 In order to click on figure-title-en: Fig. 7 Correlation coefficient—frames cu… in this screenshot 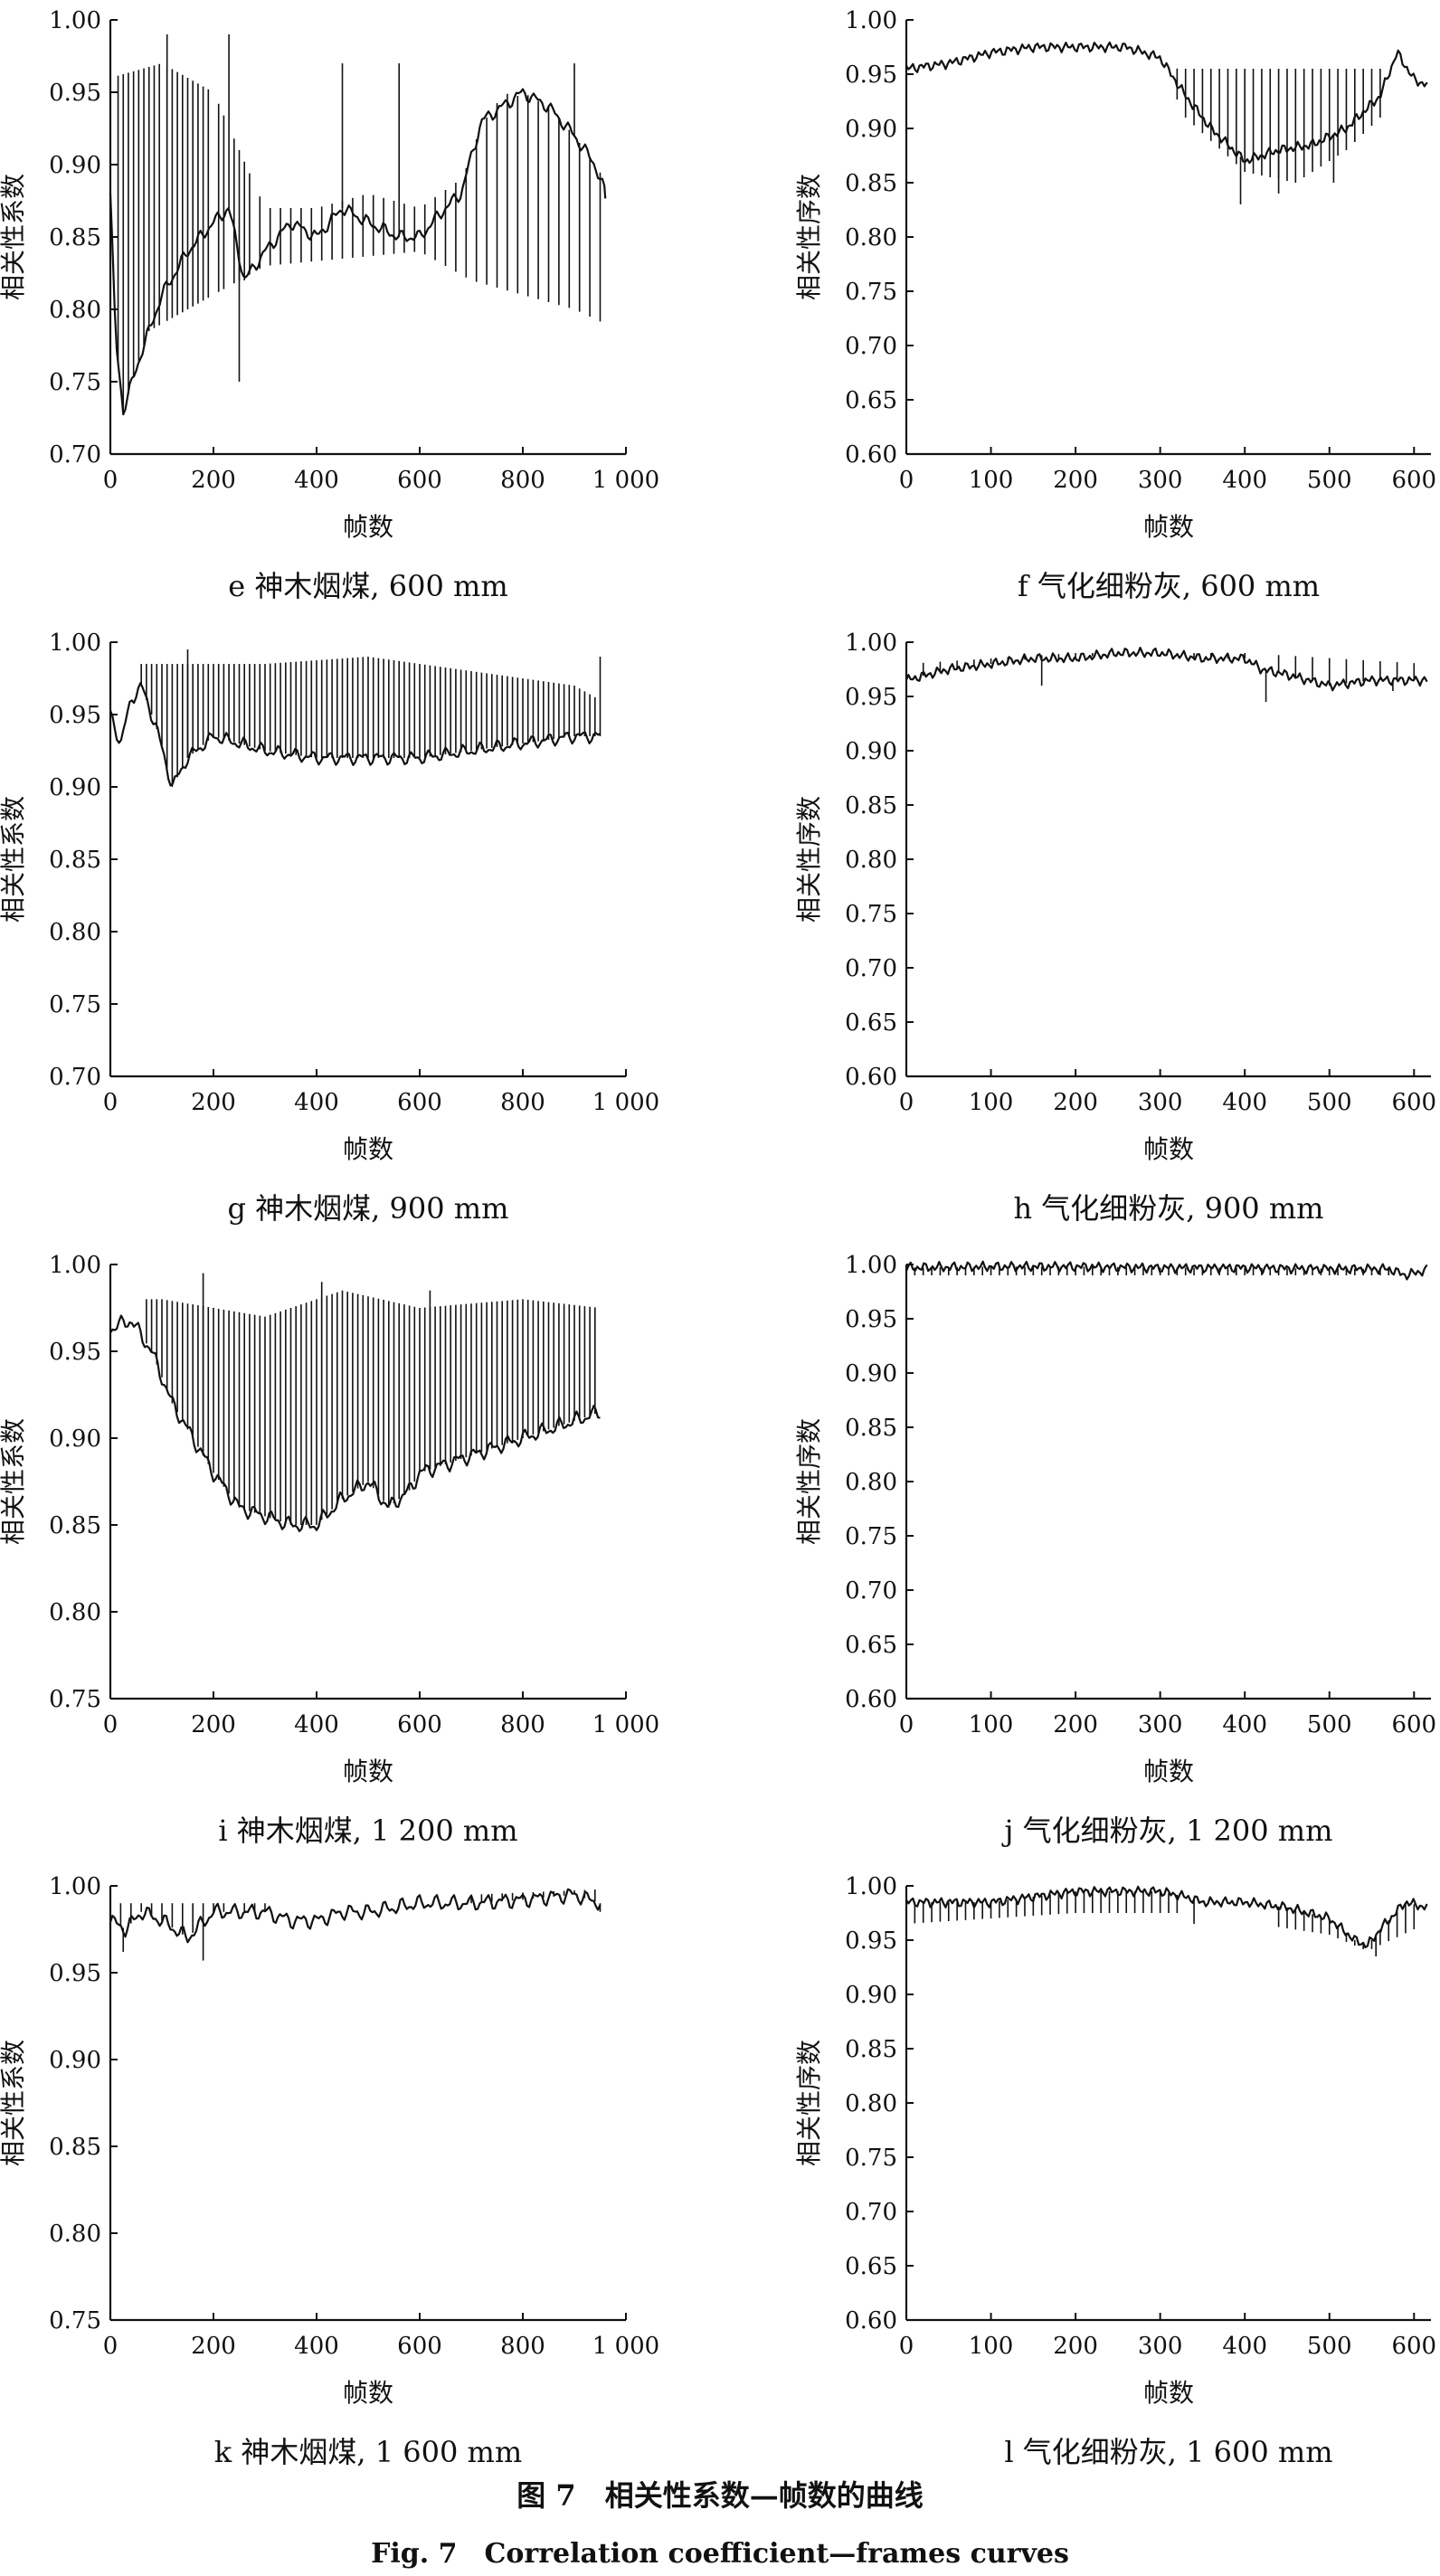, I will do `click(720, 2554)`.